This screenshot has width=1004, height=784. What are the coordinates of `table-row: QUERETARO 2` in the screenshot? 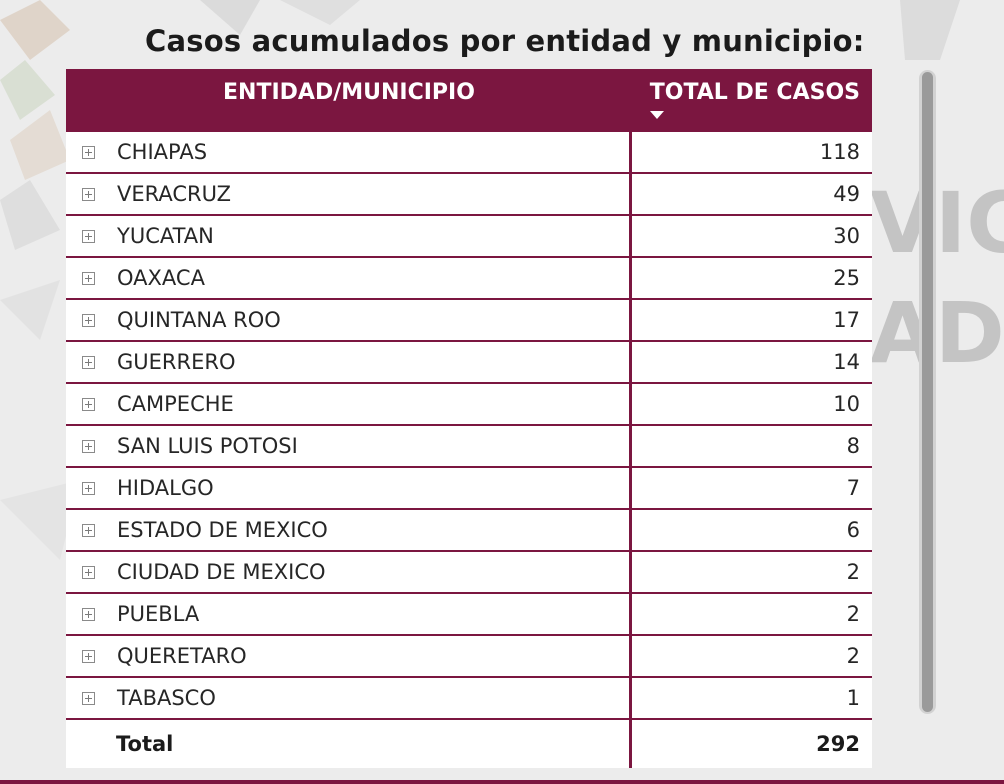 It's located at (469, 657).